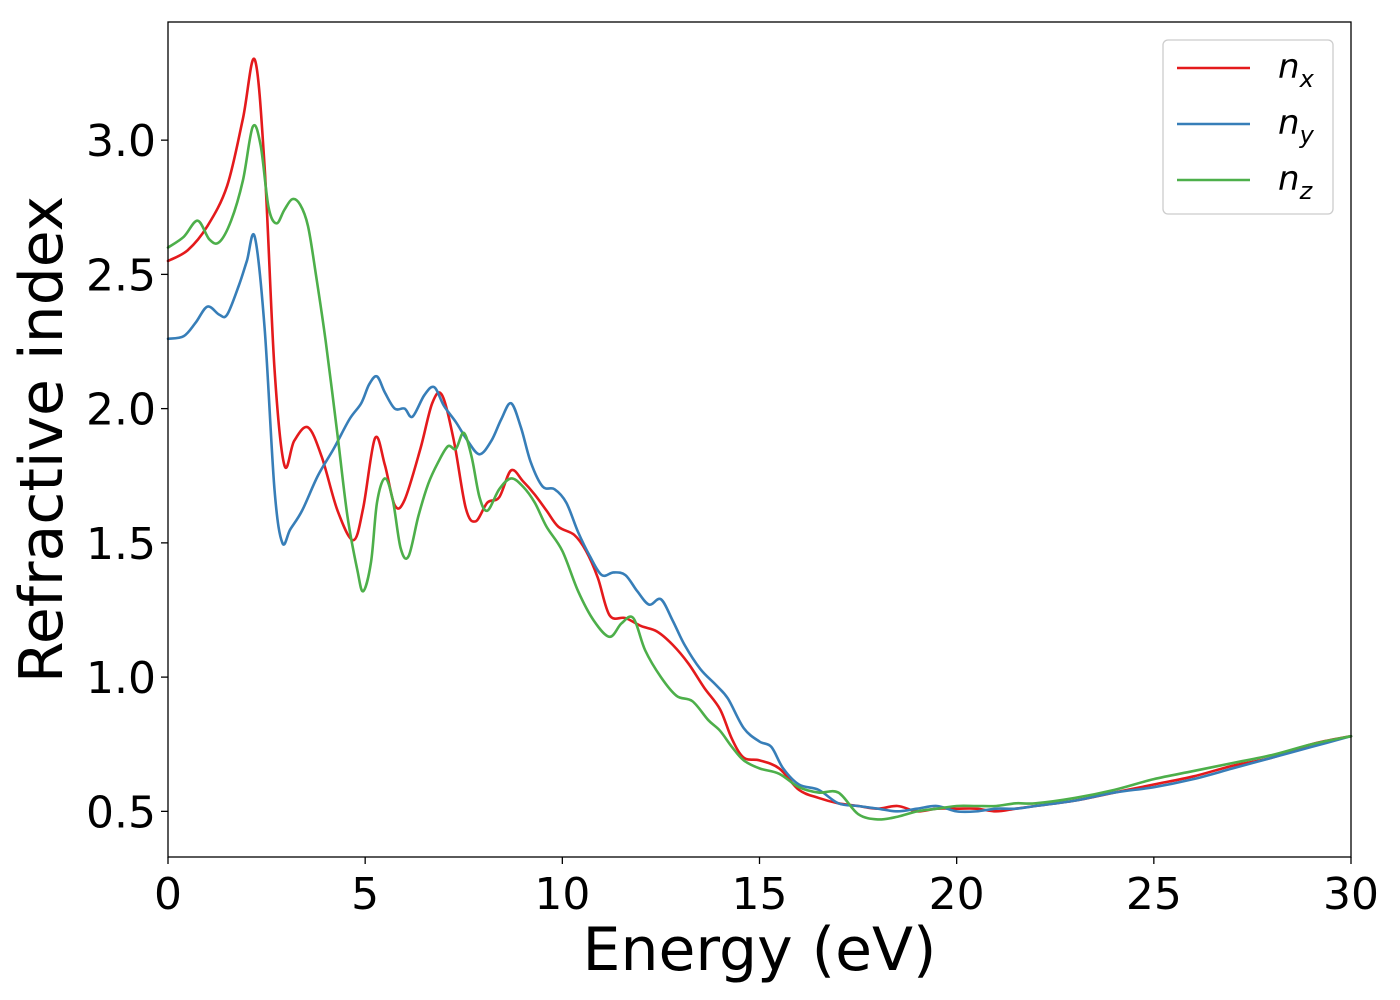 The height and width of the screenshot is (1000, 1400). I want to click on y-tick-label: 1.5, so click(121, 544).